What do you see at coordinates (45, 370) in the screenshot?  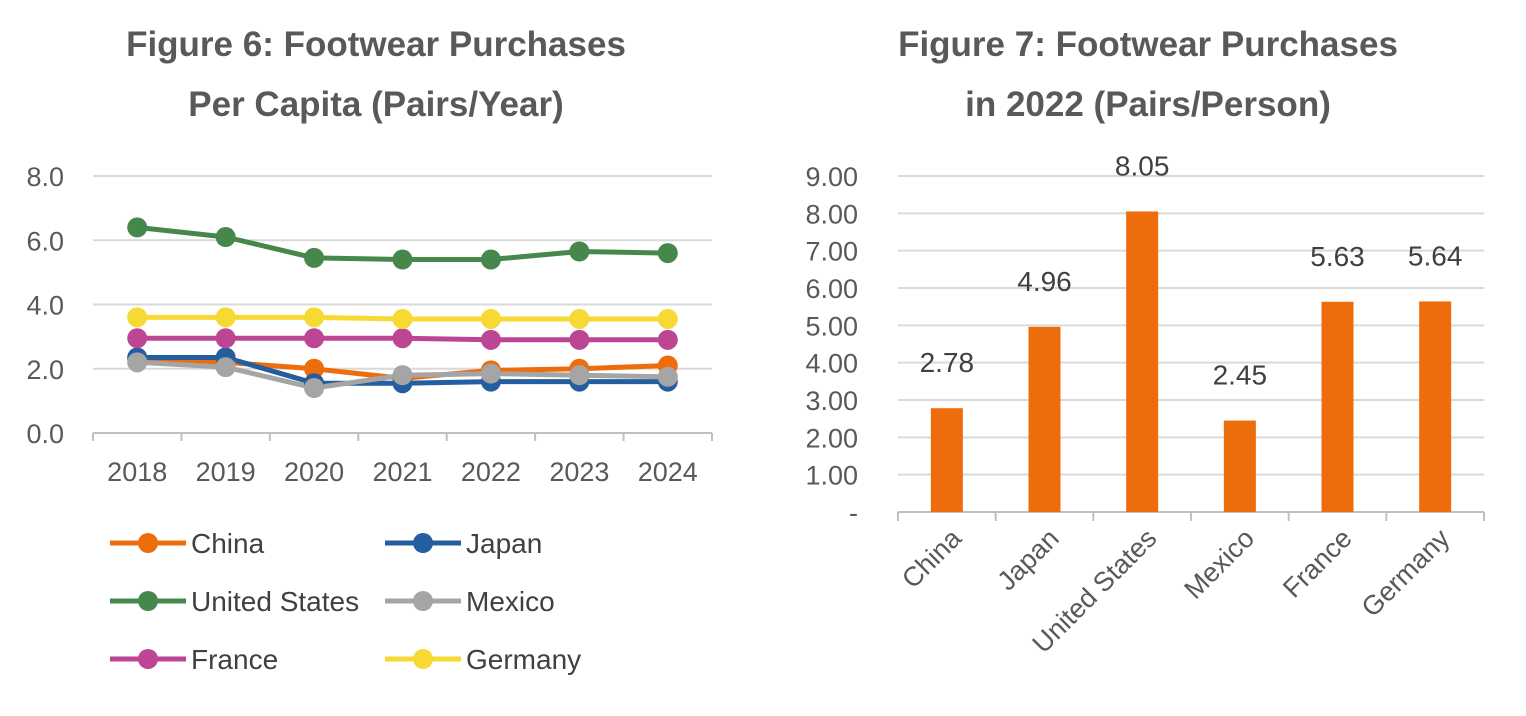 I see `line-y-tick-label: 2.0` at bounding box center [45, 370].